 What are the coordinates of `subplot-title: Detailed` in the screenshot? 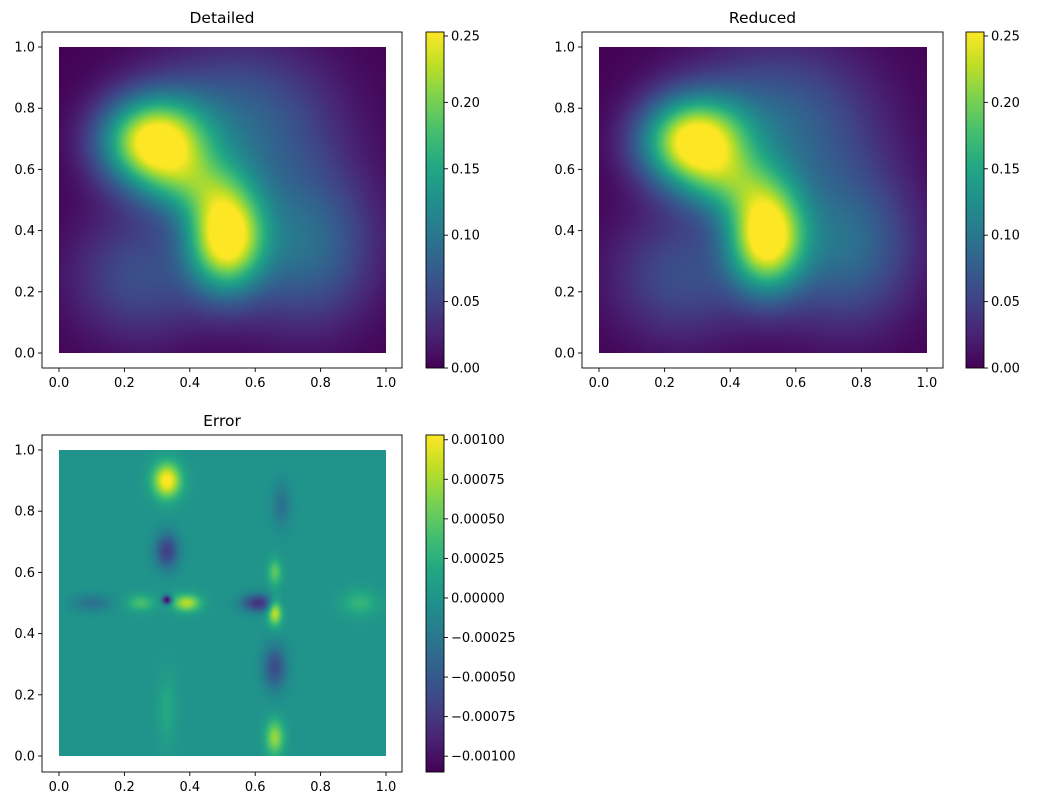 It's located at (221, 18).